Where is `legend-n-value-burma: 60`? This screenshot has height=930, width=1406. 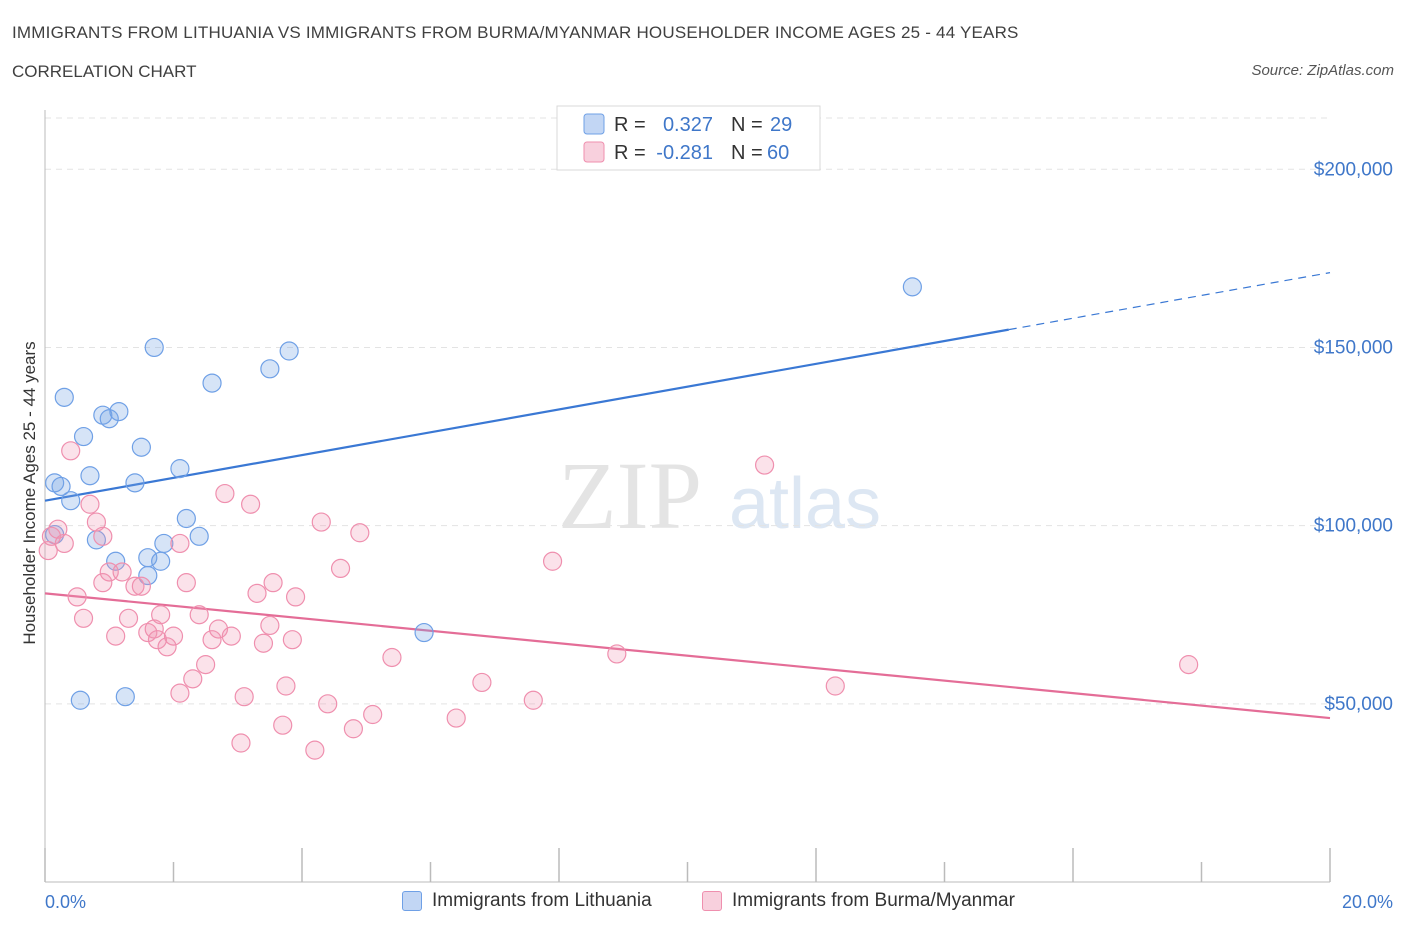 legend-n-value-burma: 60 is located at coordinates (778, 153).